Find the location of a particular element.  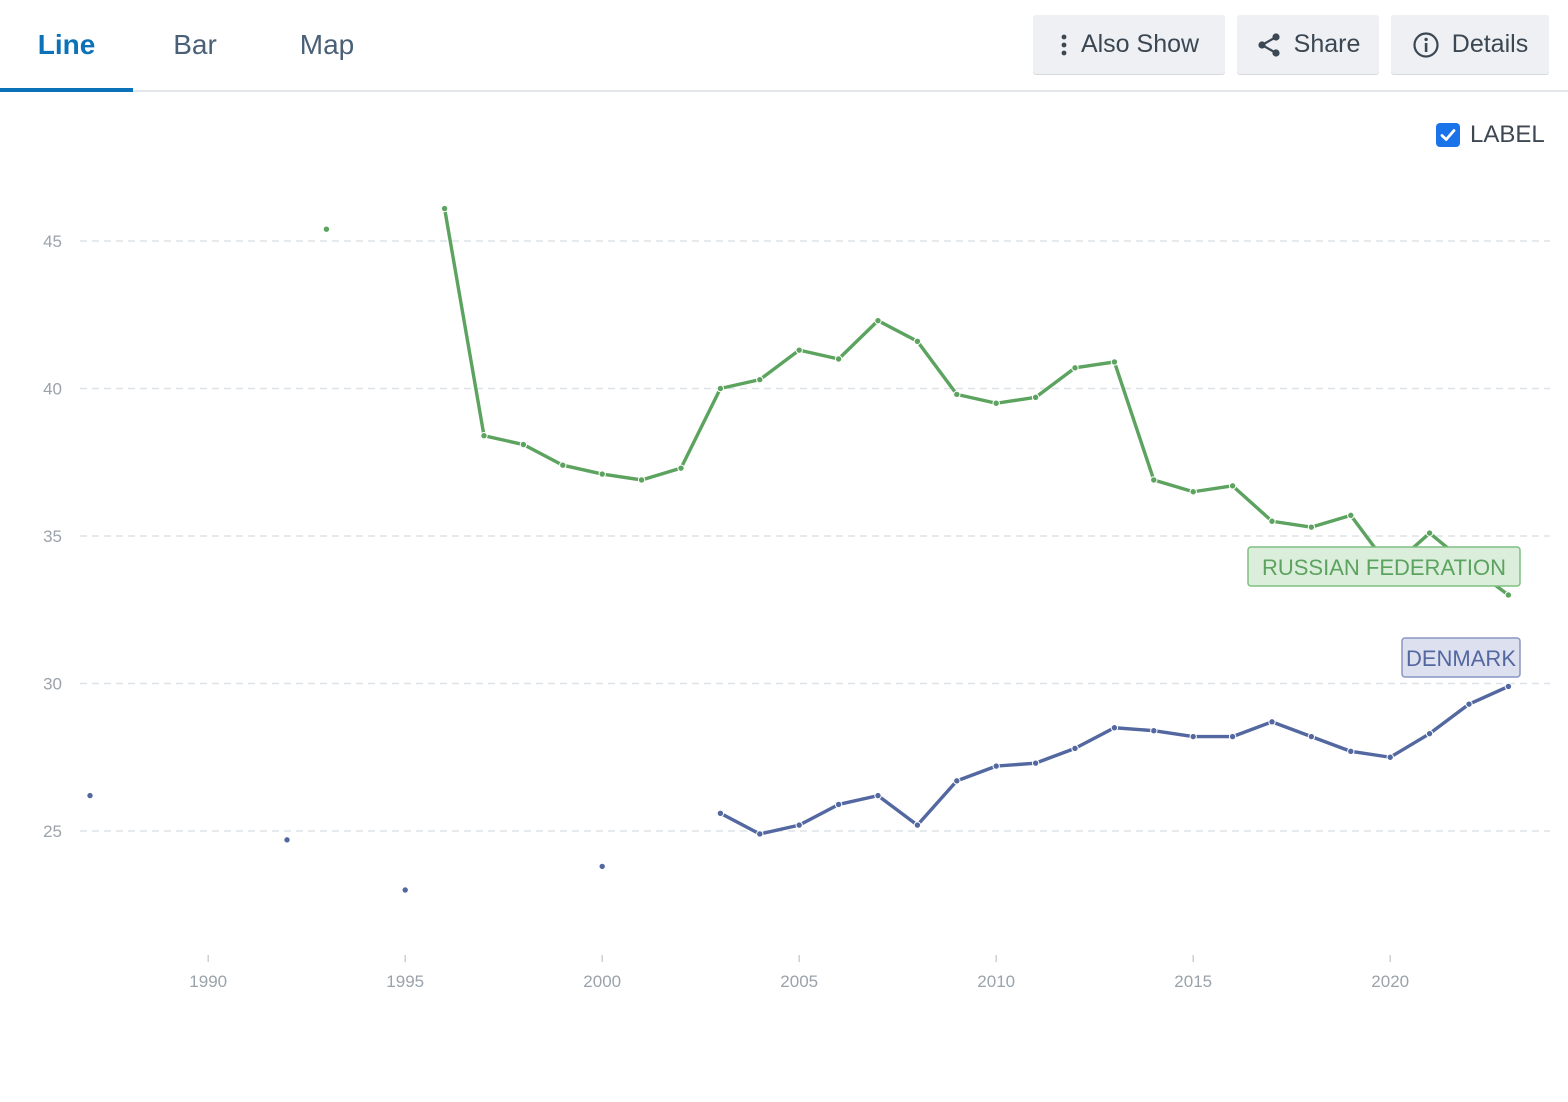

x-tick-label: 2005 is located at coordinates (799, 981).